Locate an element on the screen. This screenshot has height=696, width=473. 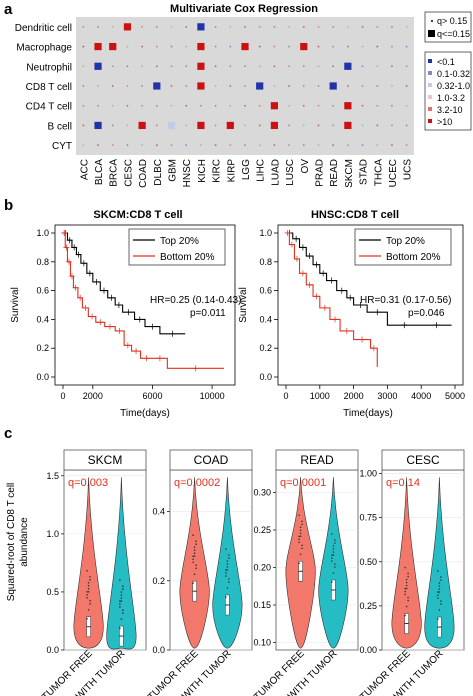
violin-facet-strip is located at coordinates (211, 460).